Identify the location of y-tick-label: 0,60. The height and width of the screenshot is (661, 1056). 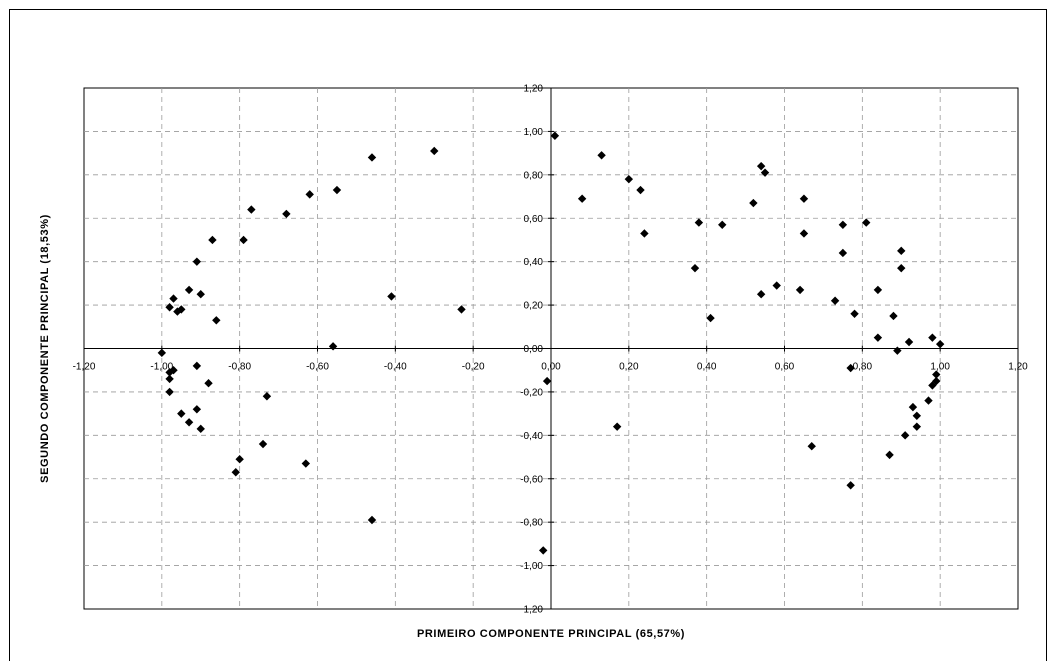
(534, 219).